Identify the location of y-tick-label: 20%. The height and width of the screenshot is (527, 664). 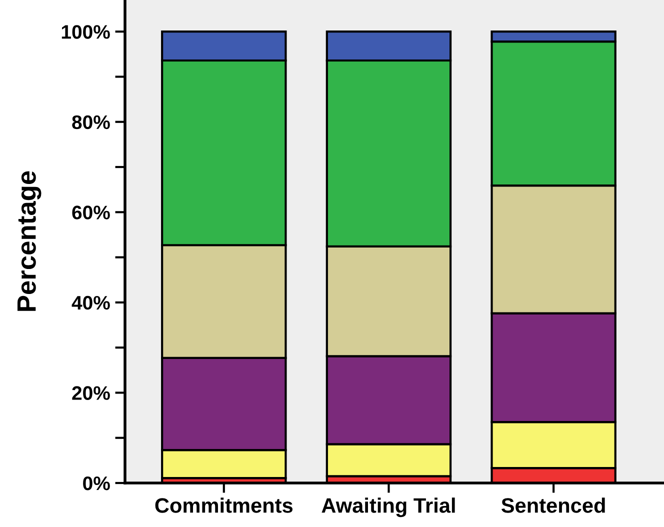
(91, 393).